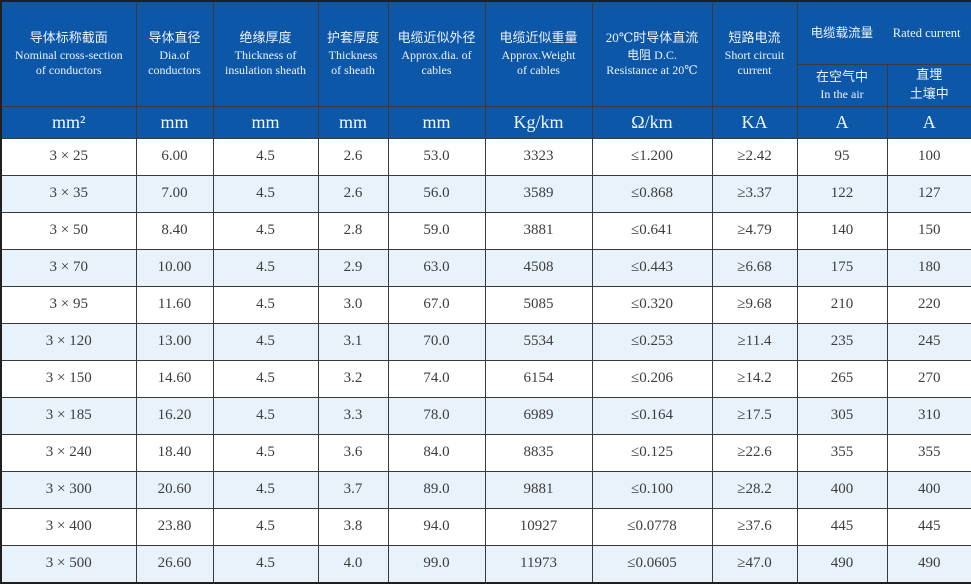  I want to click on cell: 4.0, so click(353, 563).